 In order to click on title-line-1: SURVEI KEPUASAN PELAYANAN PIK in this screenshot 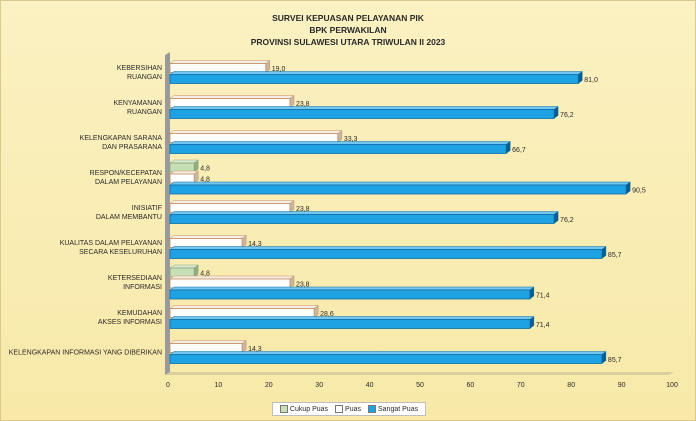, I will do `click(348, 18)`.